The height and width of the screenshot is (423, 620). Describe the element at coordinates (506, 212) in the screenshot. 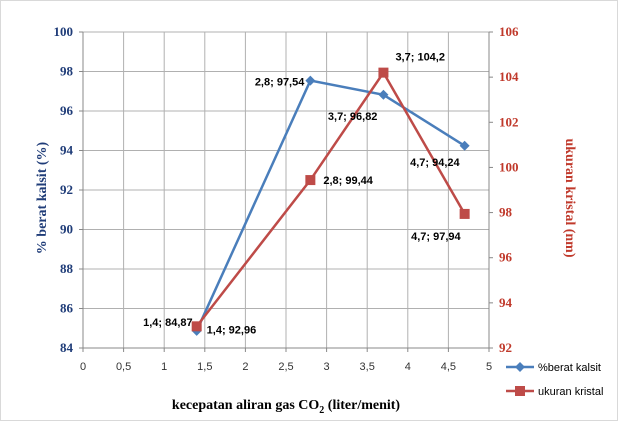

I see `y-right-tick-label: 98` at that location.